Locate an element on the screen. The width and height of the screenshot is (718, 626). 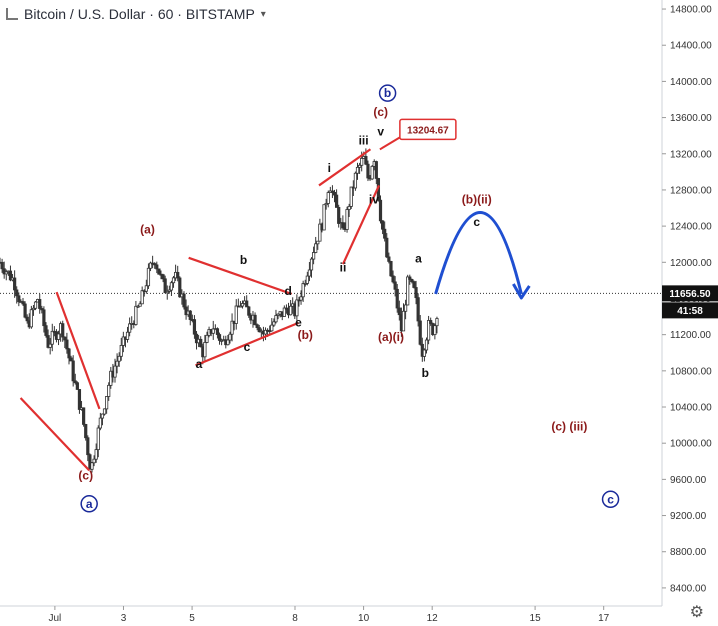
chart-title: Bitcoin / U.S. Dollar · 60 · BITSTAMP ▾ is located at coordinates (136, 14).